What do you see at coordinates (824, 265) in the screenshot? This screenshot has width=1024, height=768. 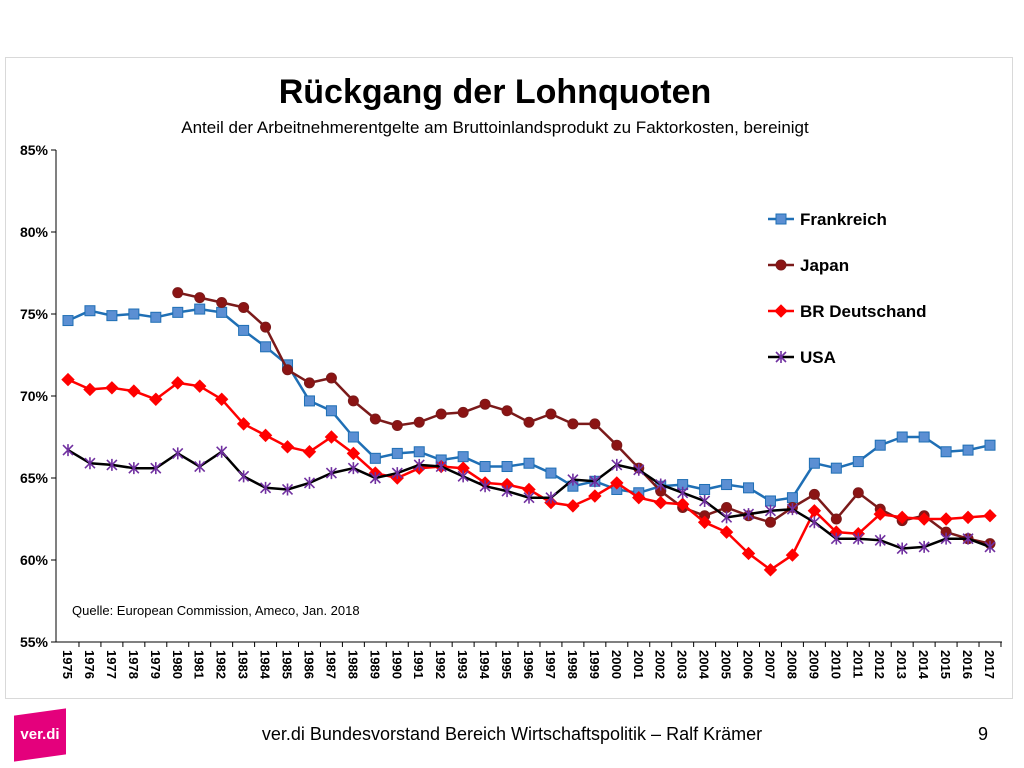 I see `legend-label: Japan` at bounding box center [824, 265].